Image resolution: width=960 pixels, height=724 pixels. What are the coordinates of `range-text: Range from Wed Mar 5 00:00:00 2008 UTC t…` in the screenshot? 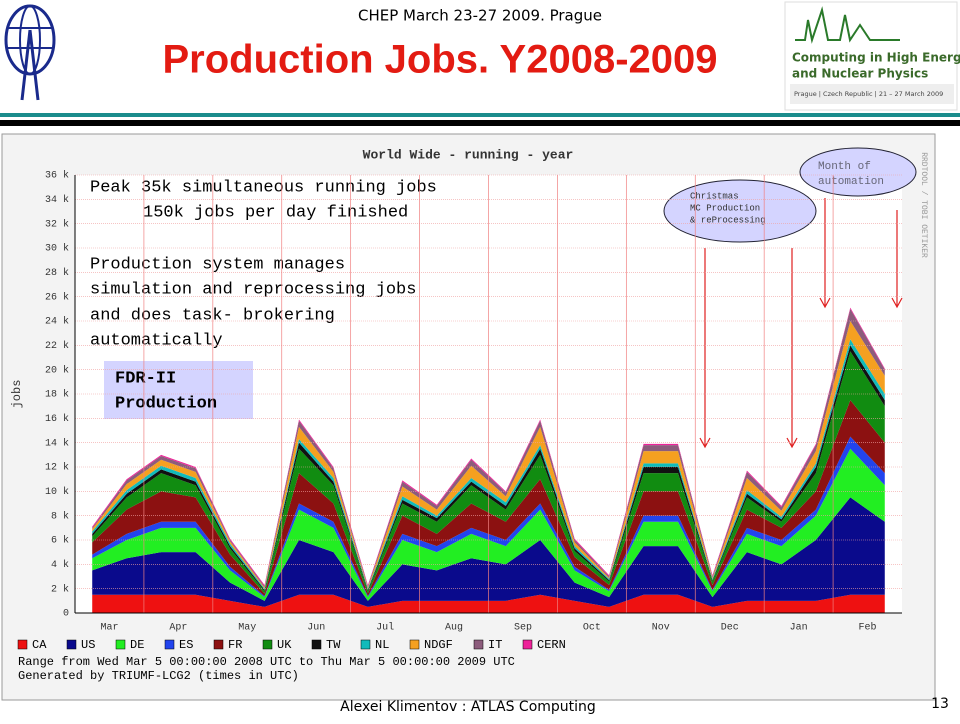 It's located at (266, 662).